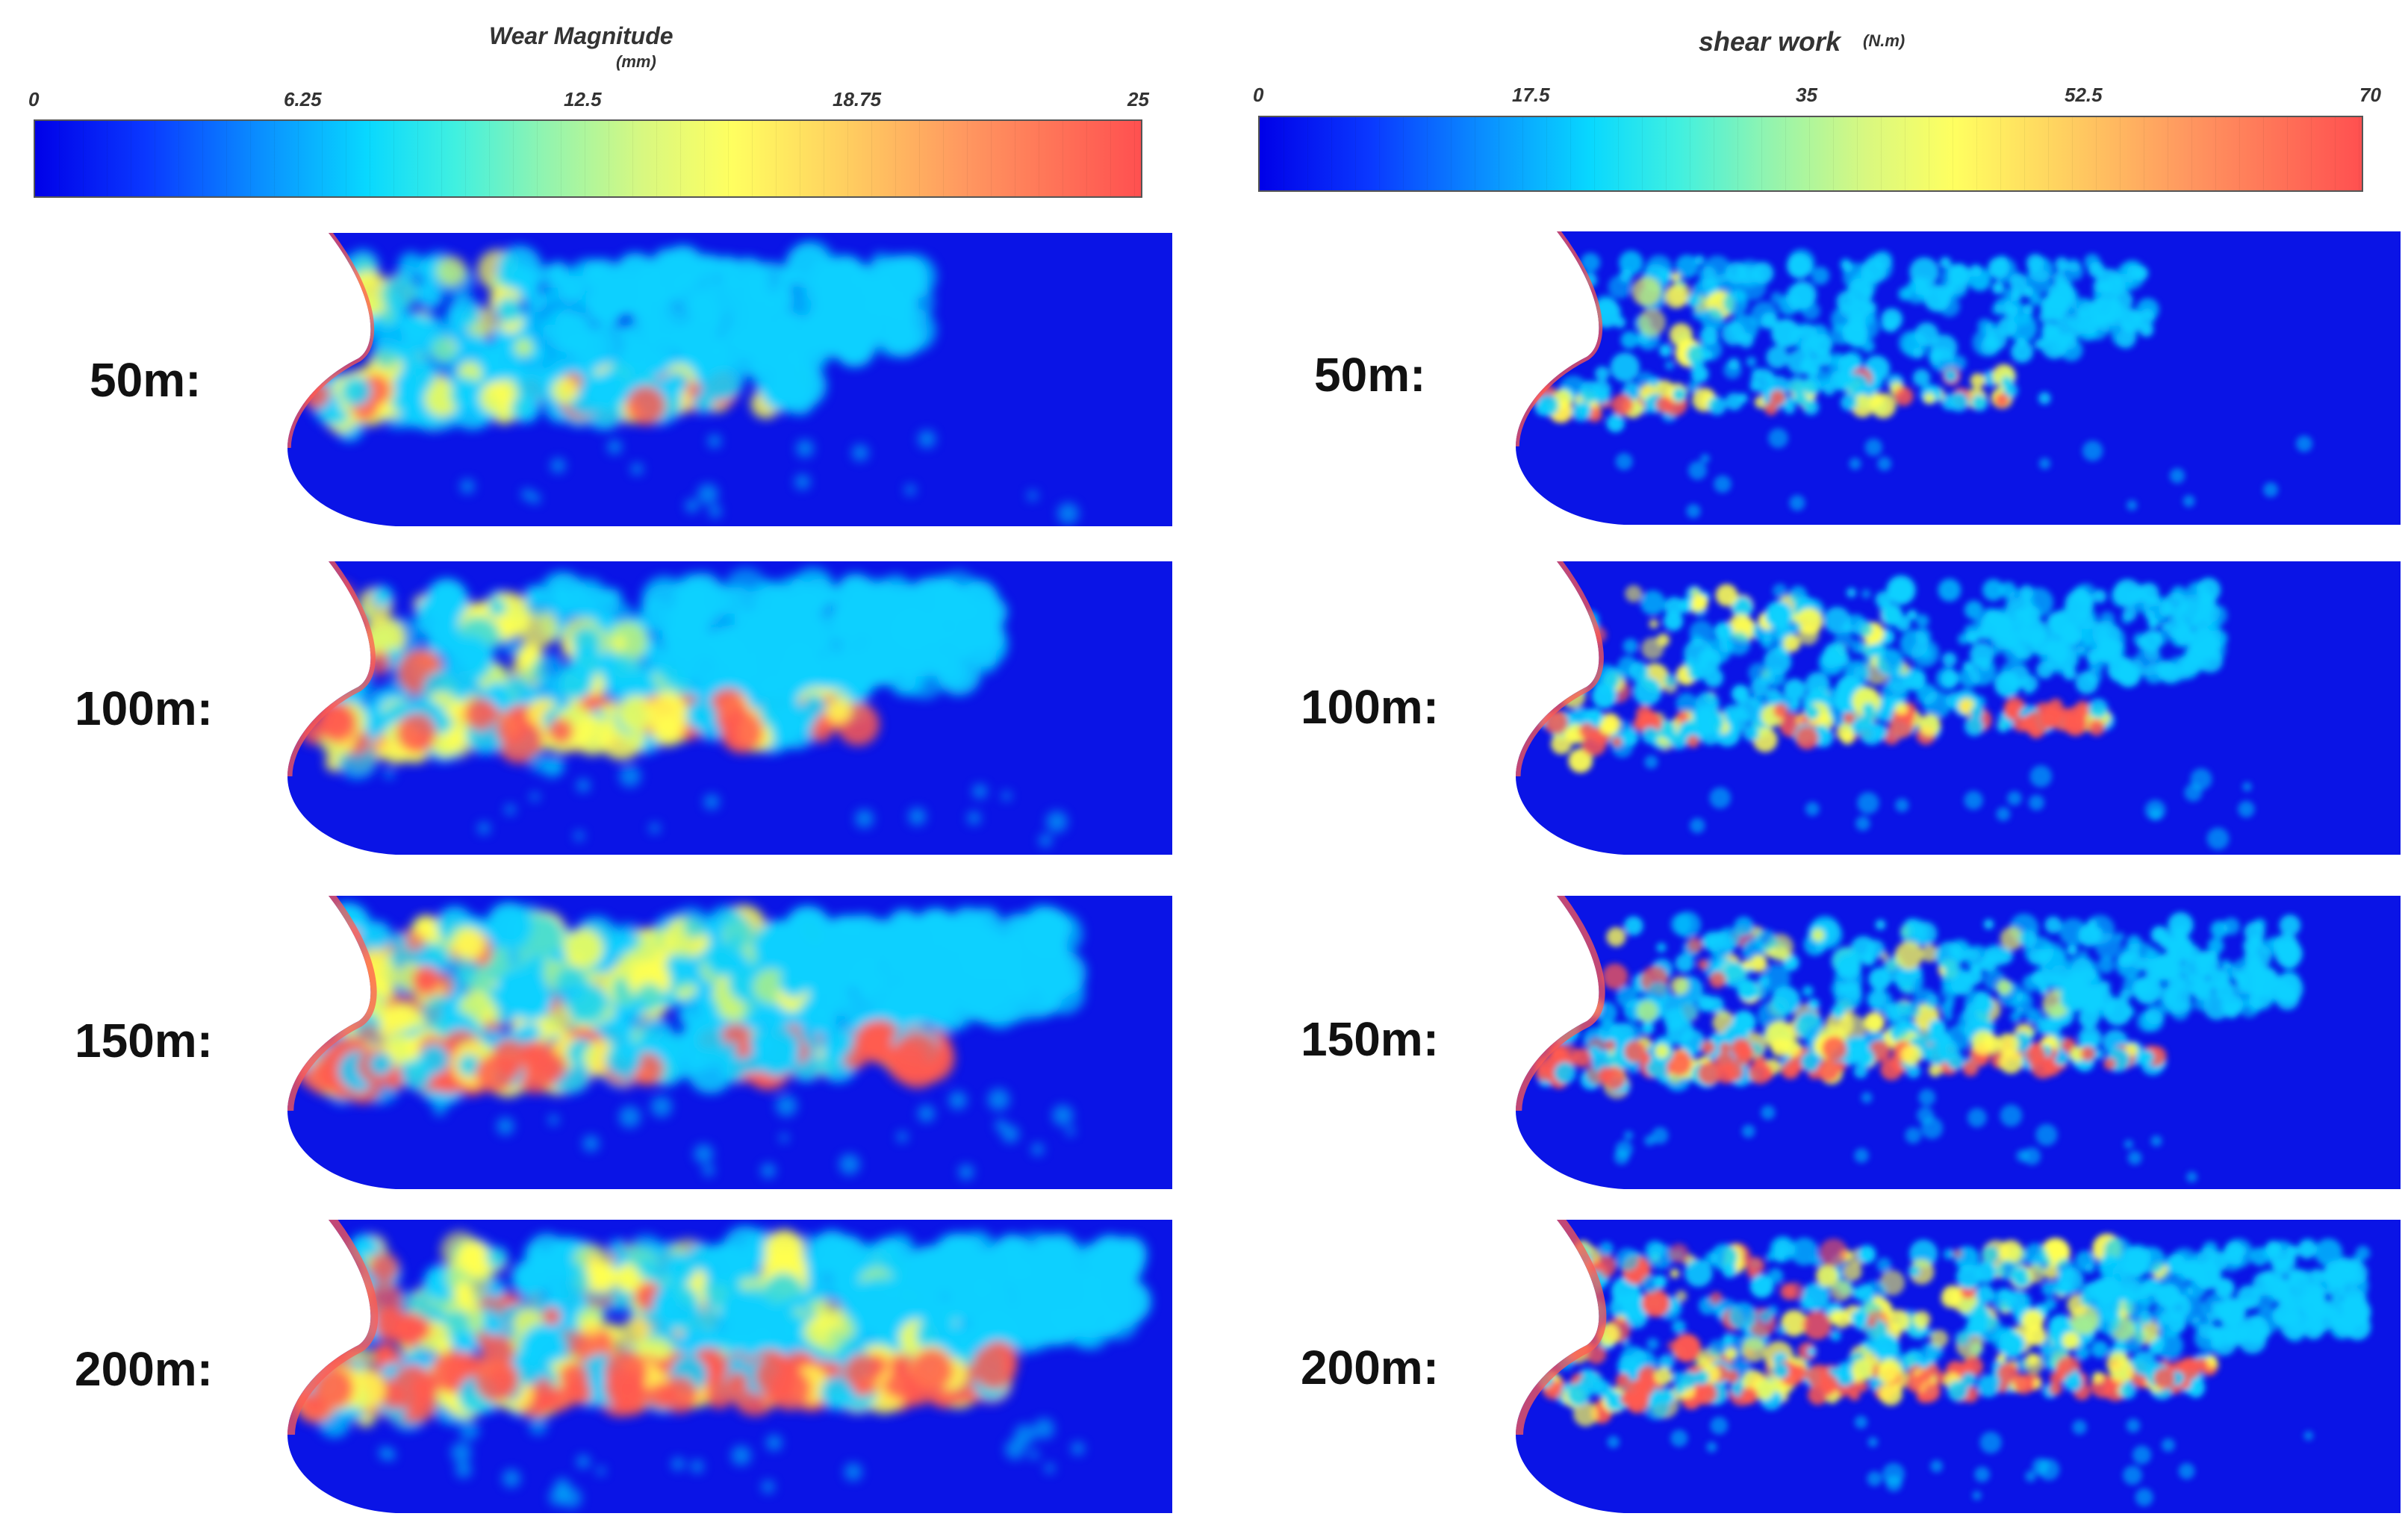  What do you see at coordinates (146, 380) in the screenshot?
I see `left-row-label-50m: 50m:` at bounding box center [146, 380].